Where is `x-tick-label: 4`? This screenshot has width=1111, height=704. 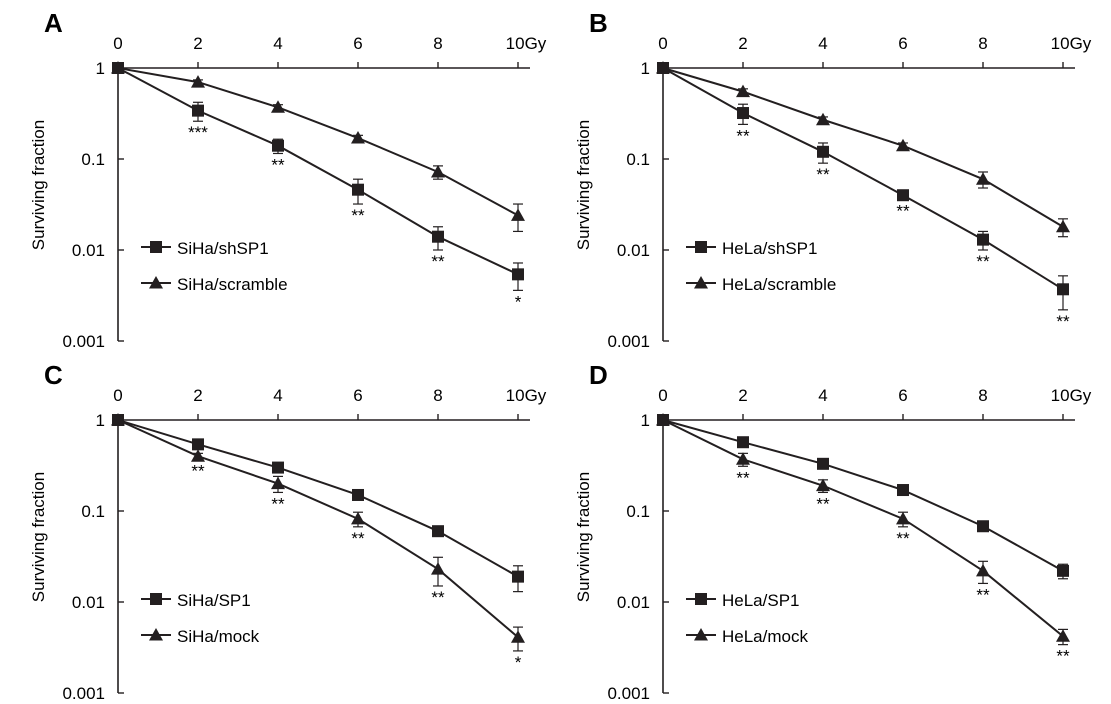 x-tick-label: 4 is located at coordinates (822, 43).